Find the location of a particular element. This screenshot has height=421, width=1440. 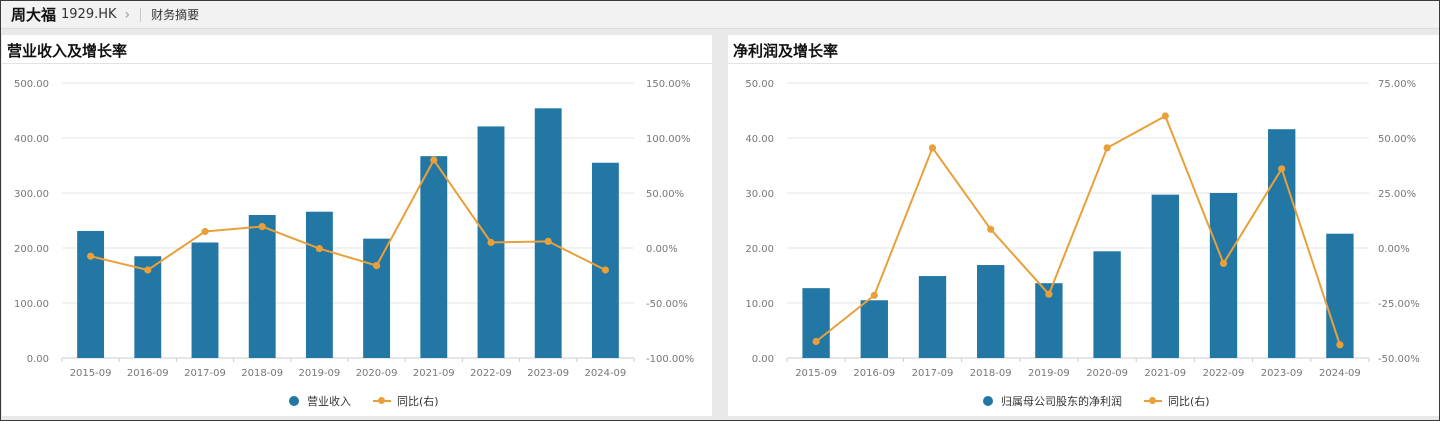

left-axis-tick-label: 40.00 is located at coordinates (759, 139).